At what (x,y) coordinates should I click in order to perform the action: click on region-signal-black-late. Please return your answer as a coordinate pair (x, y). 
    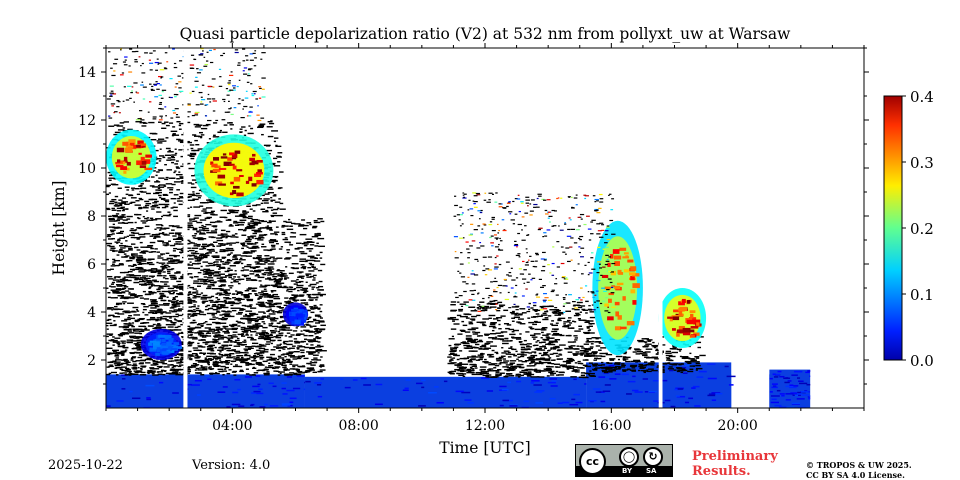
    Looking at the image, I should click on (303, 297).